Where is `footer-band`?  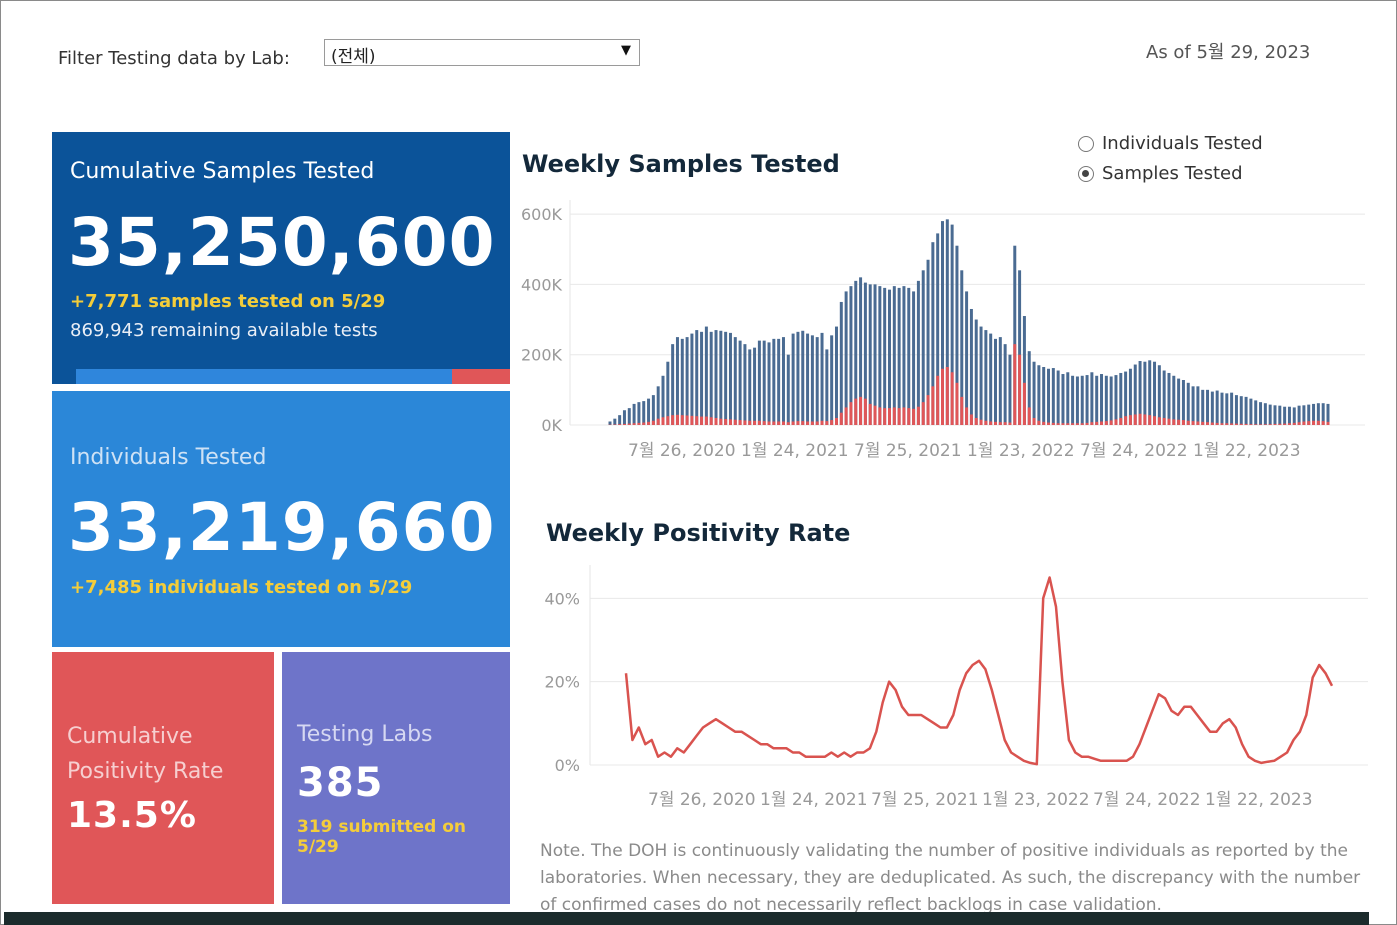 footer-band is located at coordinates (686, 918).